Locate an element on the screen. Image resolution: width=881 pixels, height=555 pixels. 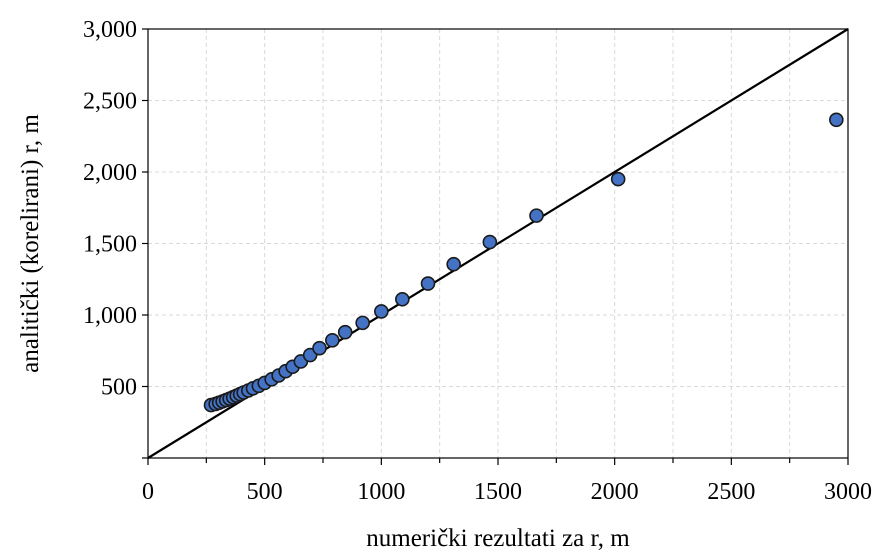
x-tick-label: 3000 is located at coordinates (848, 492).